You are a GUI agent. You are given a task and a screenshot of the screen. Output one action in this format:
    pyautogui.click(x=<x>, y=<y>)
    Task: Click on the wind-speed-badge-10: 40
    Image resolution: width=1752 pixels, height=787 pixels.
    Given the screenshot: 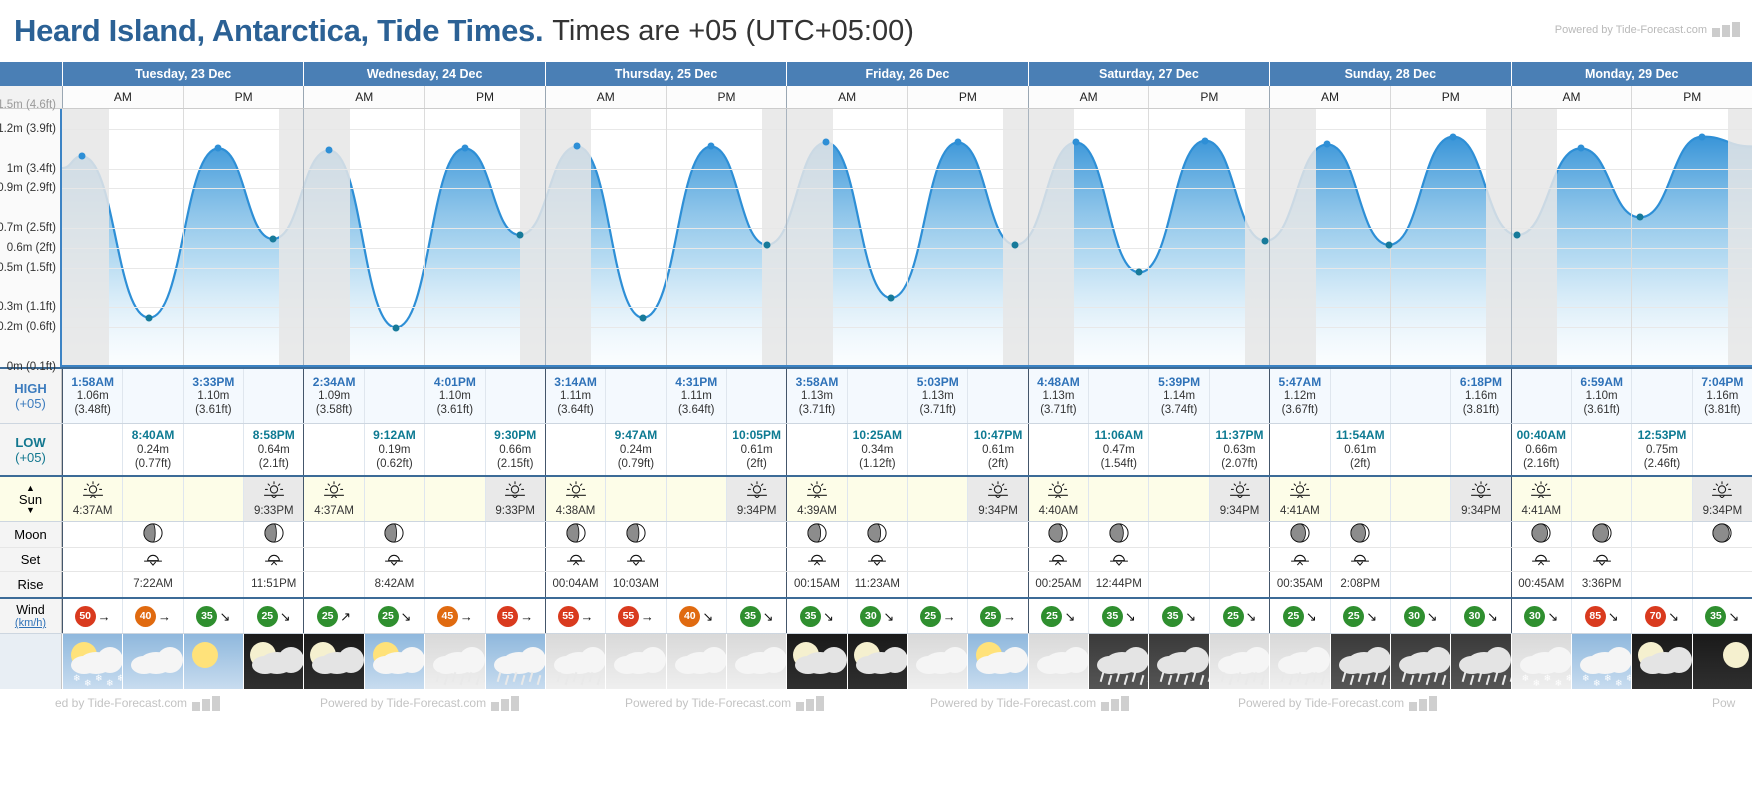 What is the action you would take?
    pyautogui.click(x=690, y=616)
    